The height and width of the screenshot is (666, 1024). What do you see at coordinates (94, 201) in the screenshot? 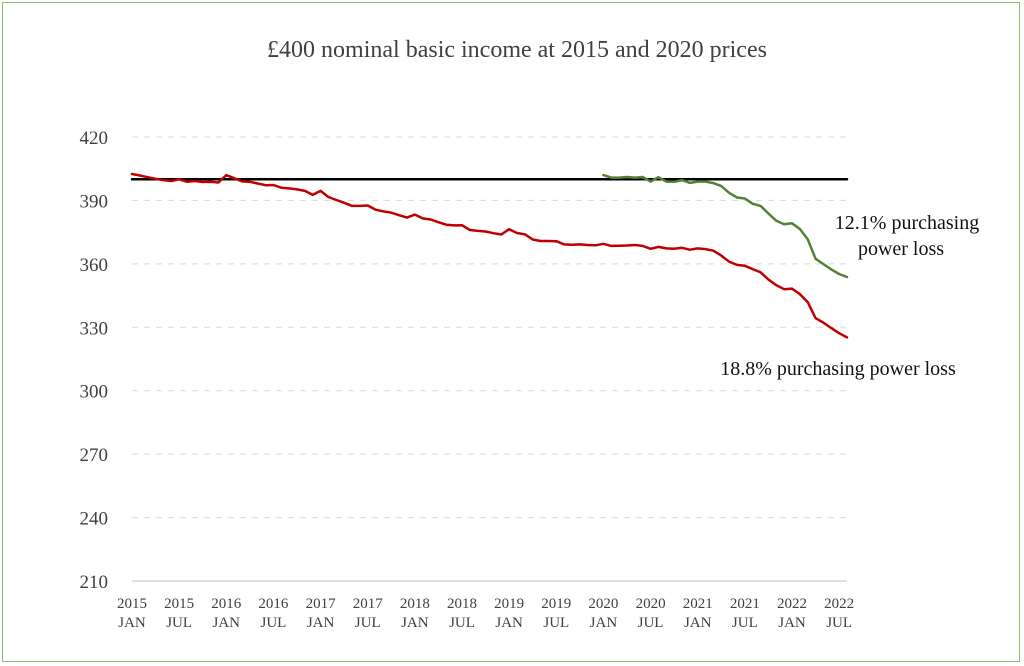
I see `y-tick-label: 390` at bounding box center [94, 201].